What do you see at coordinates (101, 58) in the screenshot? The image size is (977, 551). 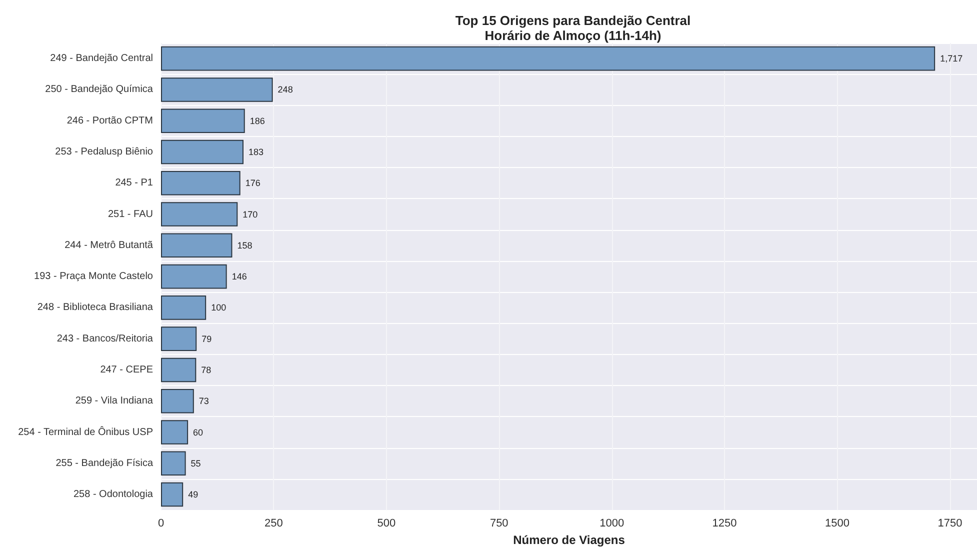 I see `y-tick-label: 249 - Bandejão Central` at bounding box center [101, 58].